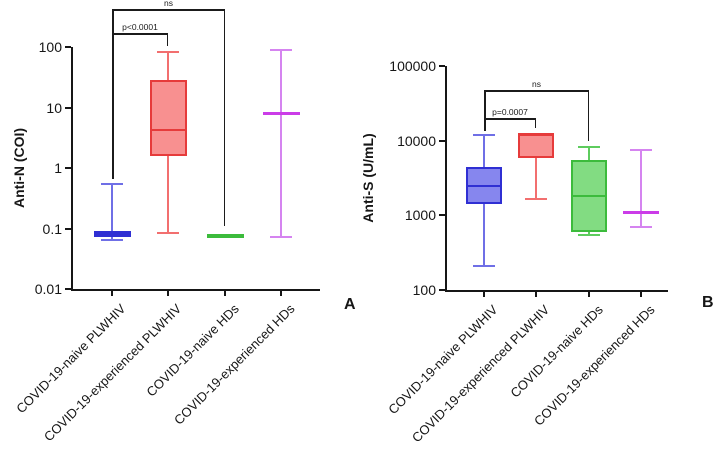 This screenshot has height=452, width=722. What do you see at coordinates (234, 364) in the screenshot?
I see `panel-a-x-tick-label: COVID-19-experienced HDs` at bounding box center [234, 364].